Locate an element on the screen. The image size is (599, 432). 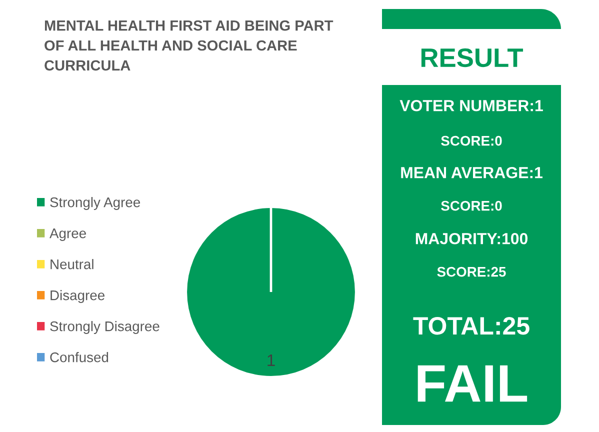
data-label: 1 is located at coordinates (271, 360).